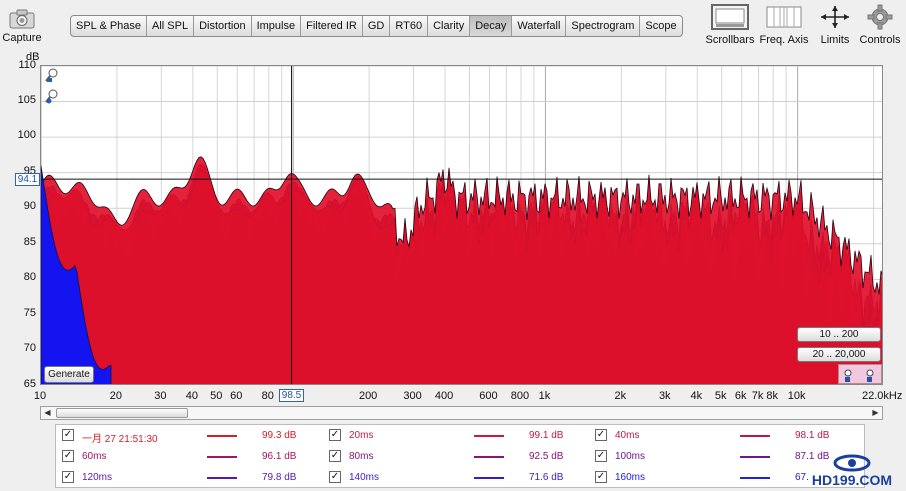  What do you see at coordinates (29, 348) in the screenshot?
I see `y-tick-label: 70` at bounding box center [29, 348].